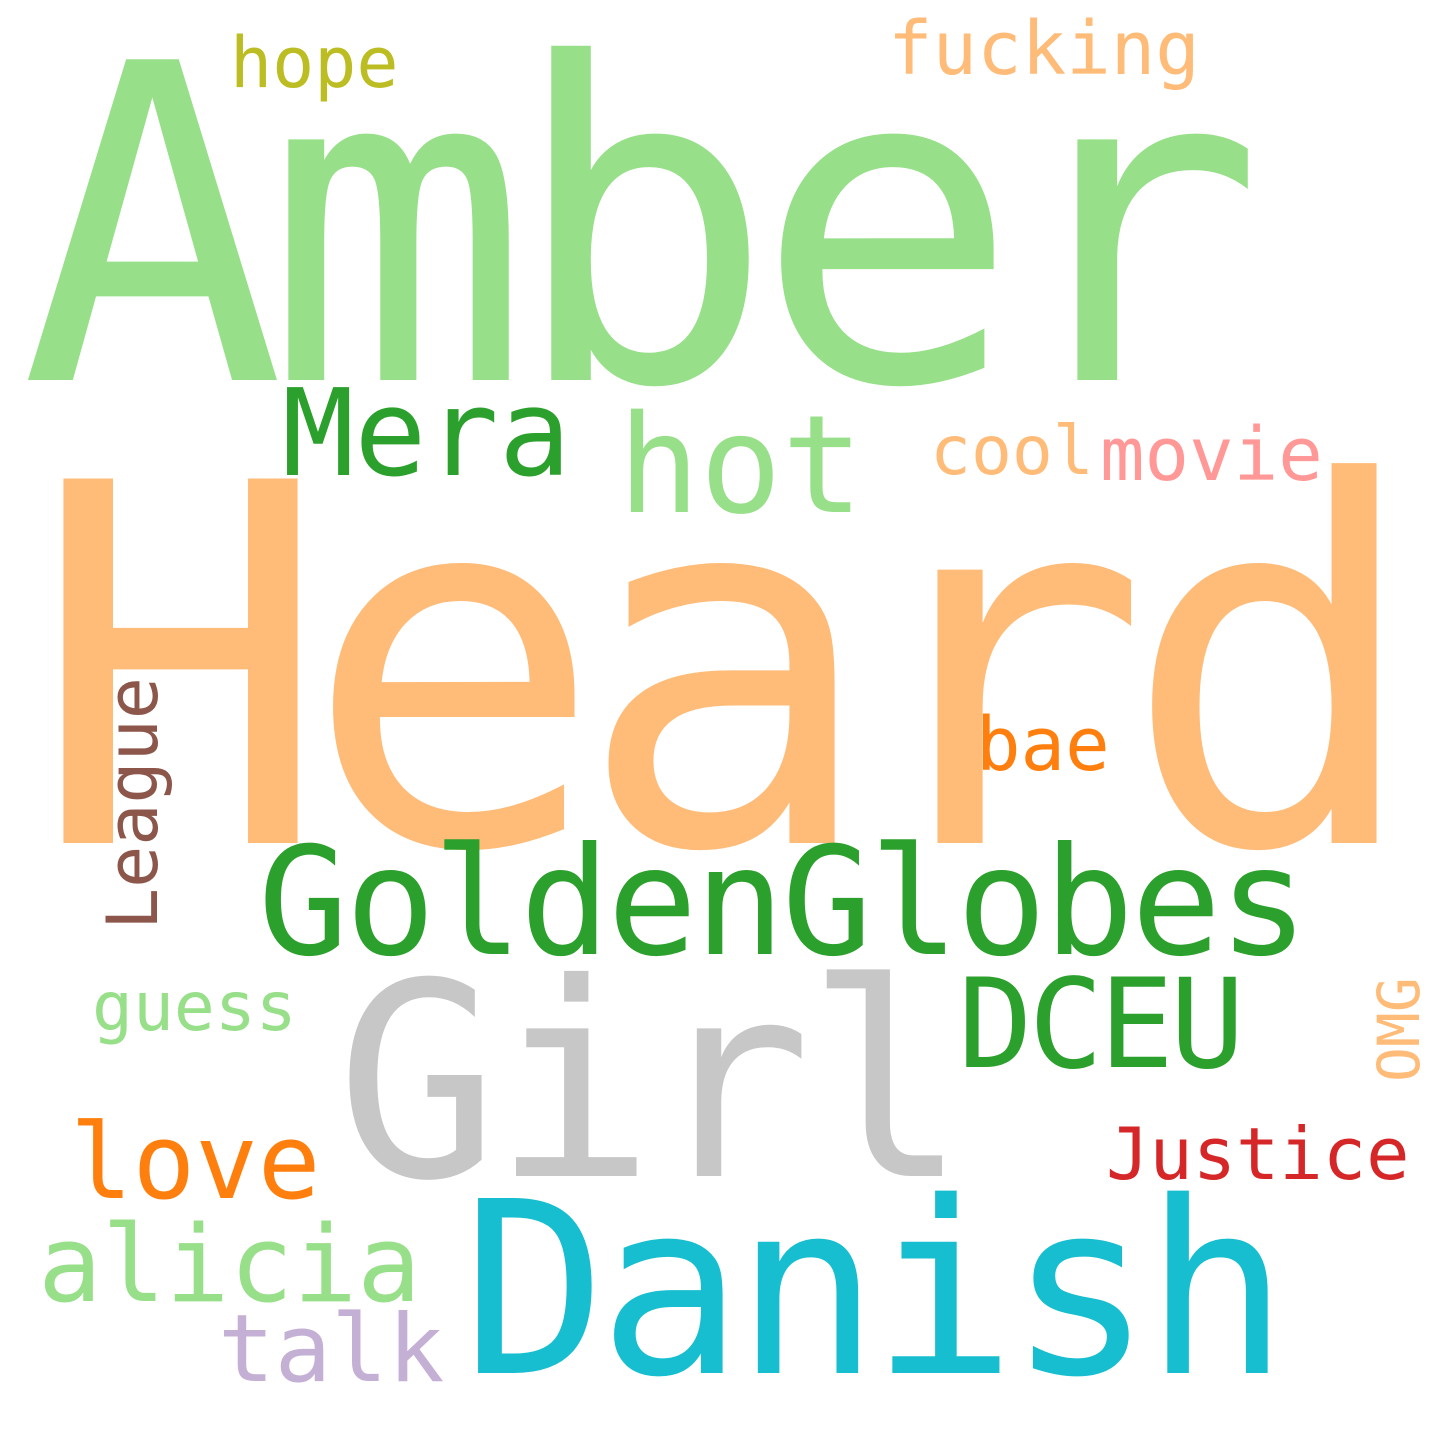 Image resolution: width=1440 pixels, height=1440 pixels. I want to click on word-bae: bae, so click(1043, 745).